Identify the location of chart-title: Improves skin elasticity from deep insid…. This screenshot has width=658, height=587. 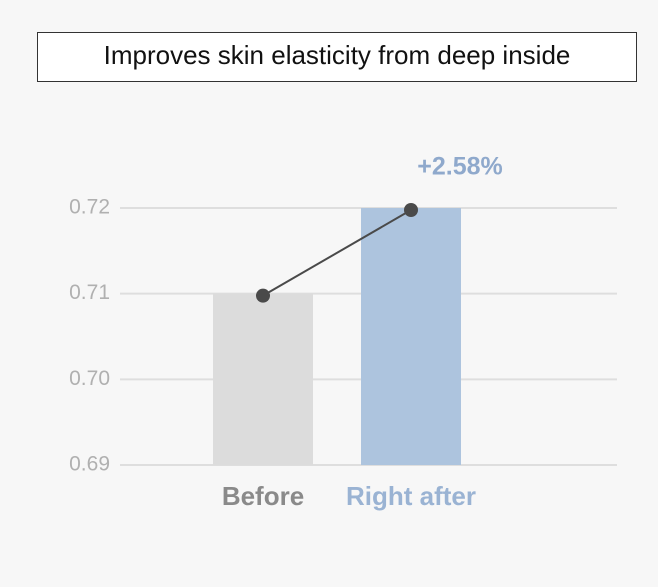
(337, 55).